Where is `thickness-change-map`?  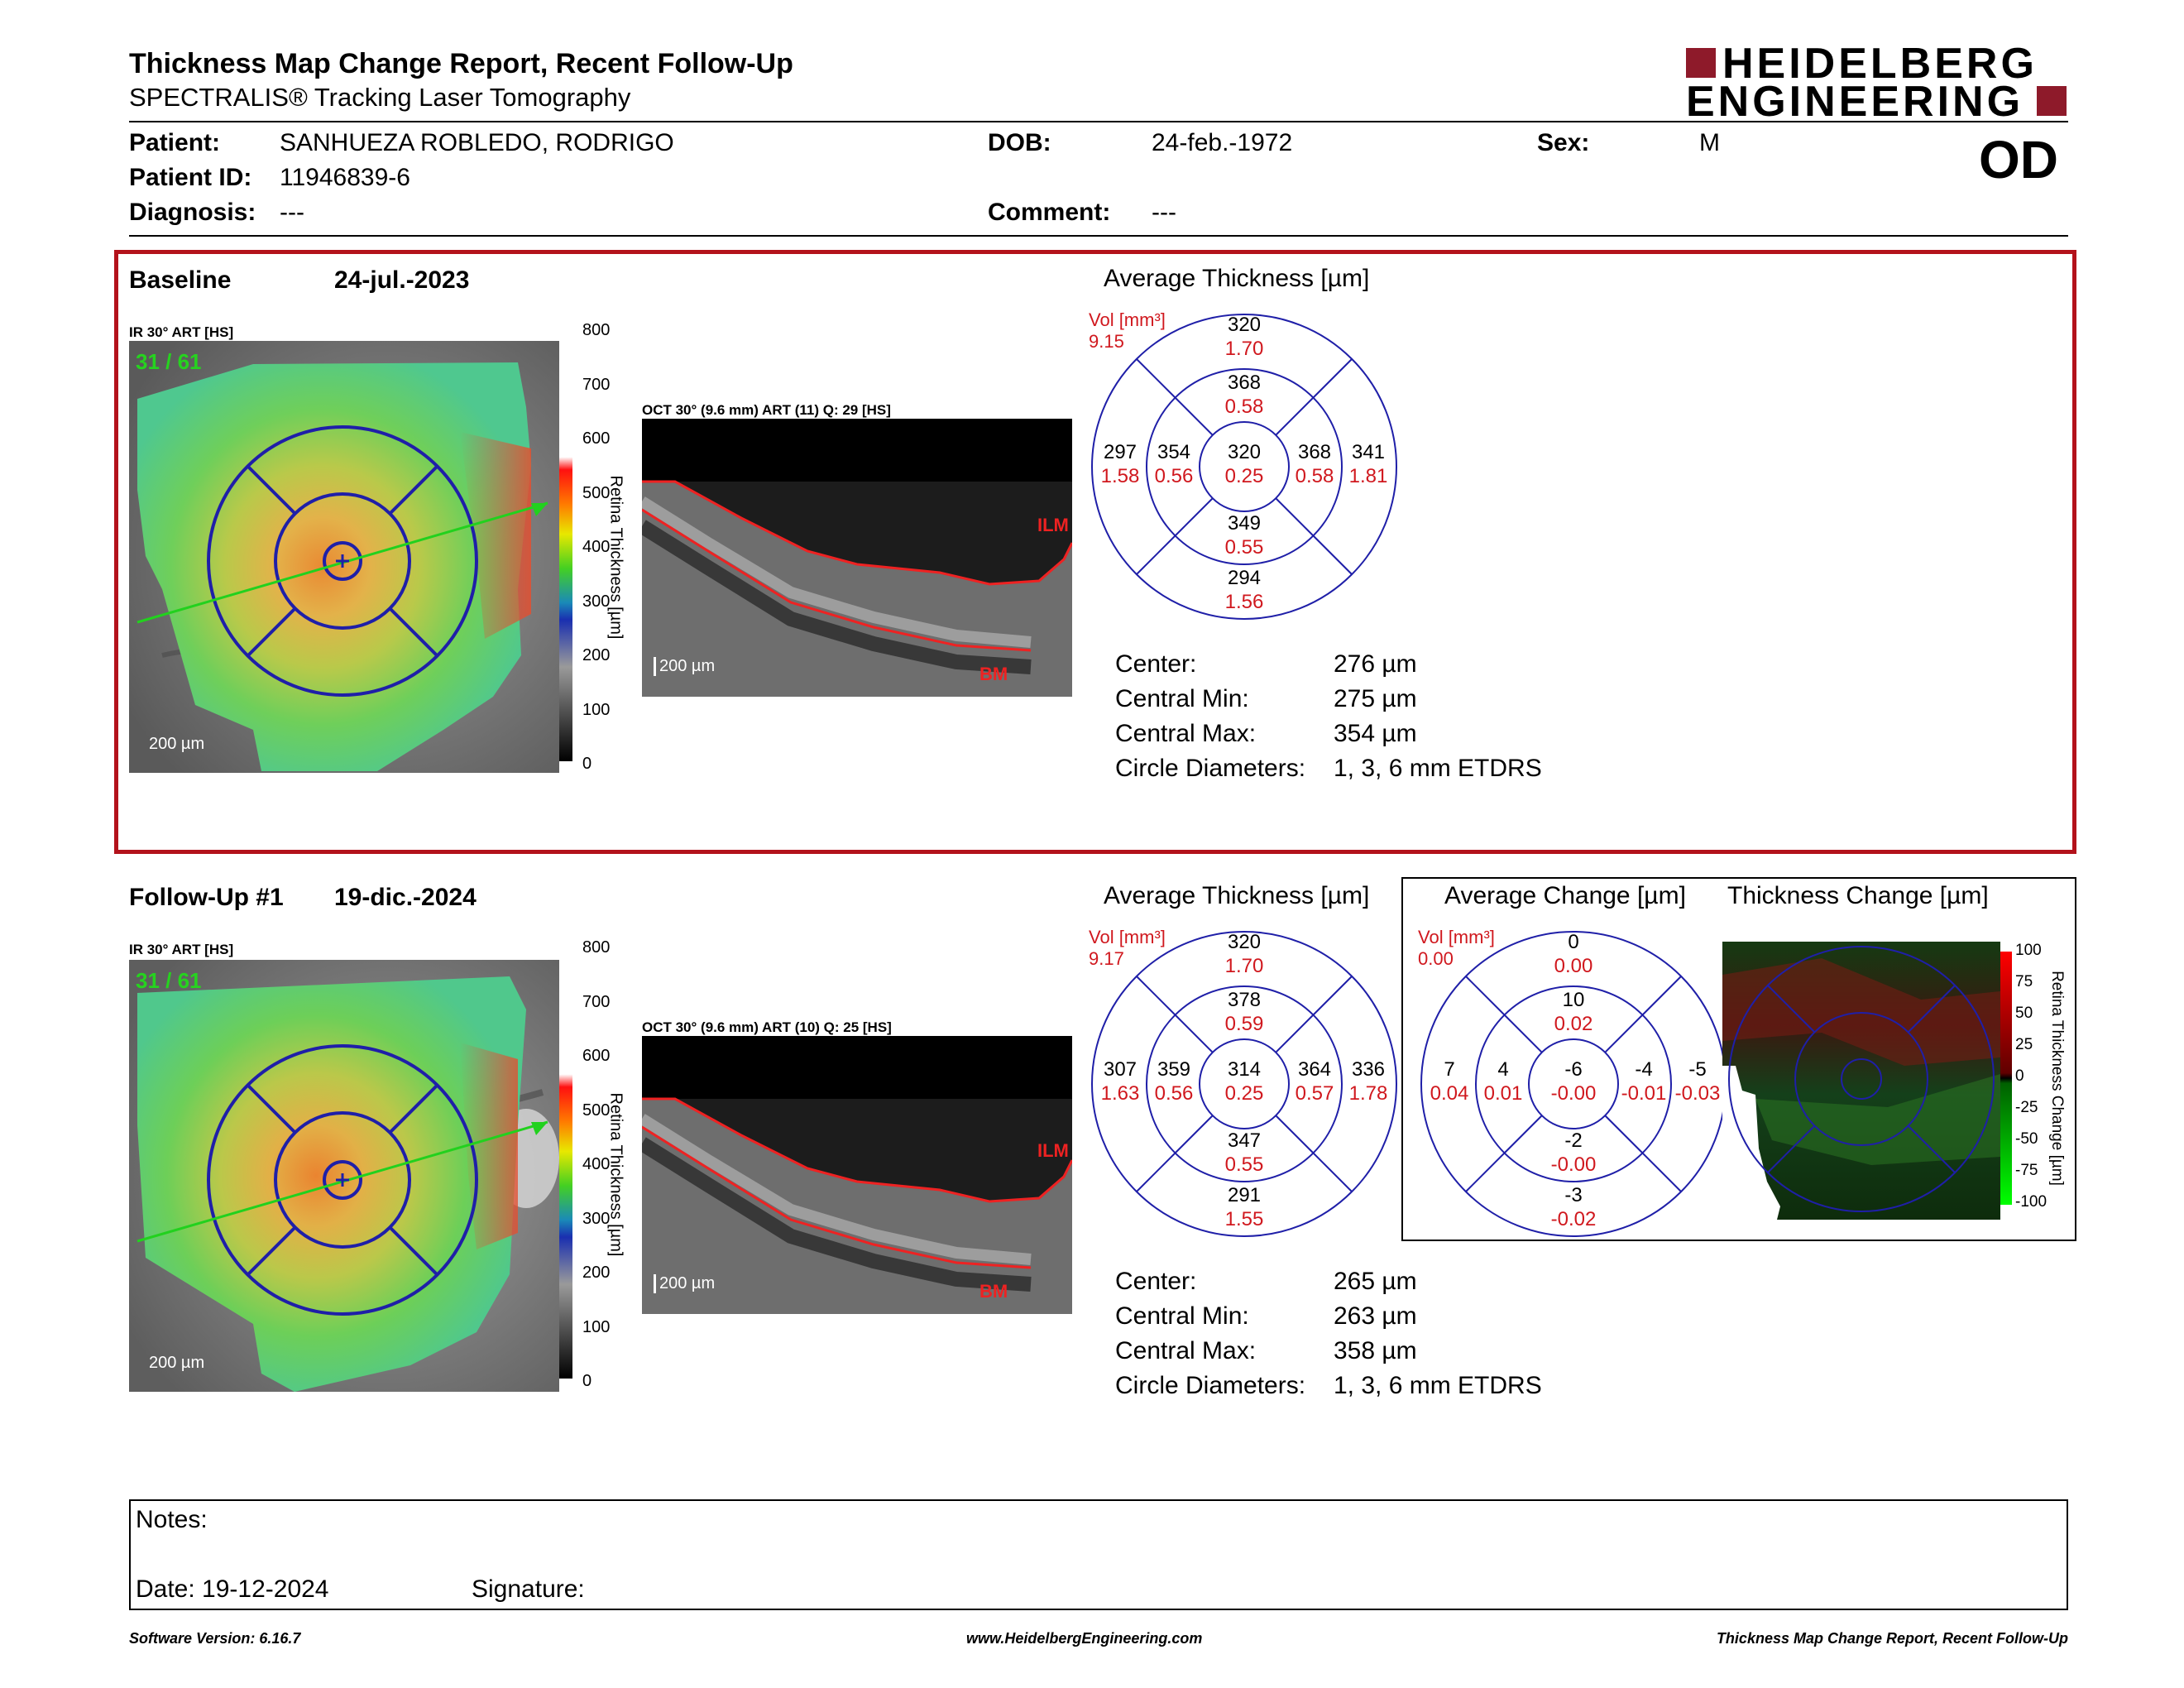
thickness-change-map is located at coordinates (1861, 1081).